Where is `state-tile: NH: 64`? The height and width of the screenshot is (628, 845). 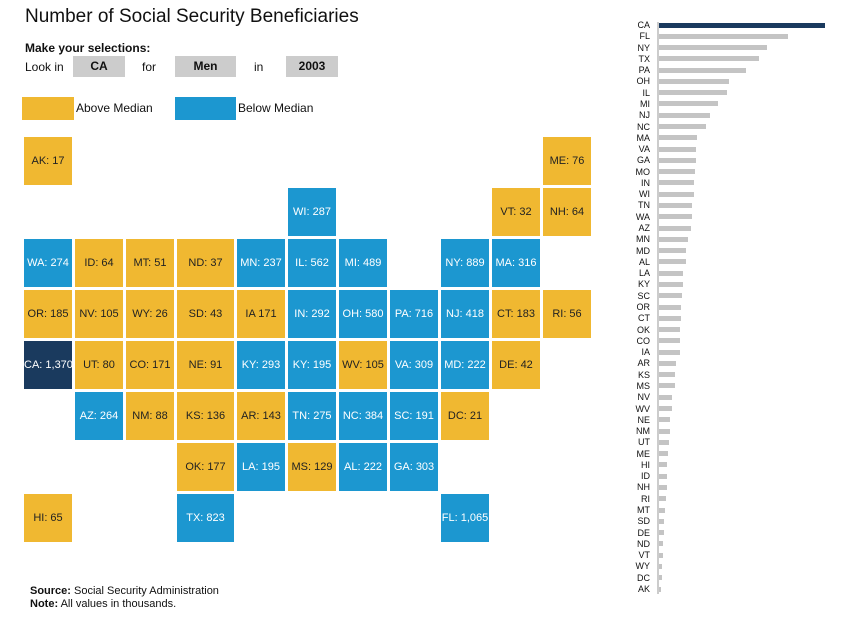 state-tile: NH: 64 is located at coordinates (567, 212).